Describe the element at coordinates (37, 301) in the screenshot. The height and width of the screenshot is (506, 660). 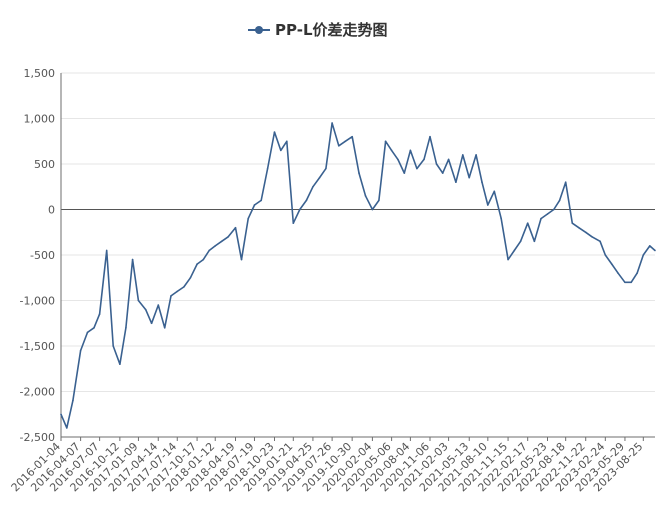
I see `y-tick-label: -1,000` at that location.